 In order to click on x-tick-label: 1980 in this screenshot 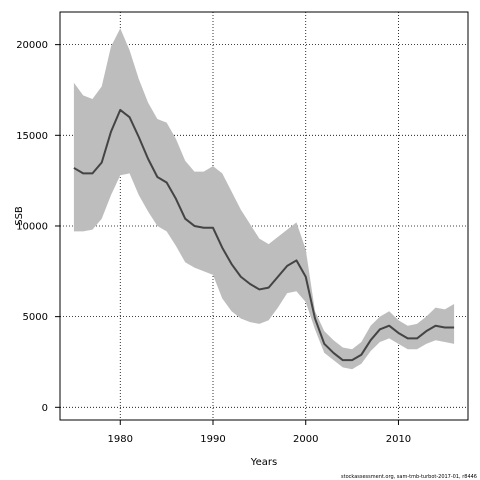, I will do `click(120, 439)`.